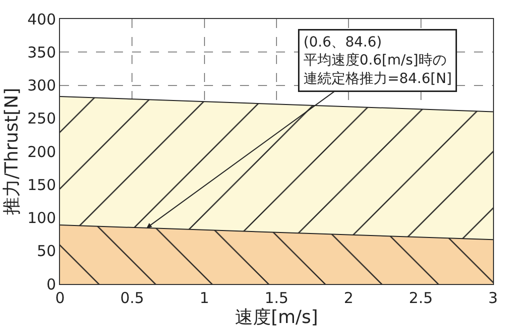 The width and height of the screenshot is (508, 334). I want to click on y-tick-label: 300, so click(41, 85).